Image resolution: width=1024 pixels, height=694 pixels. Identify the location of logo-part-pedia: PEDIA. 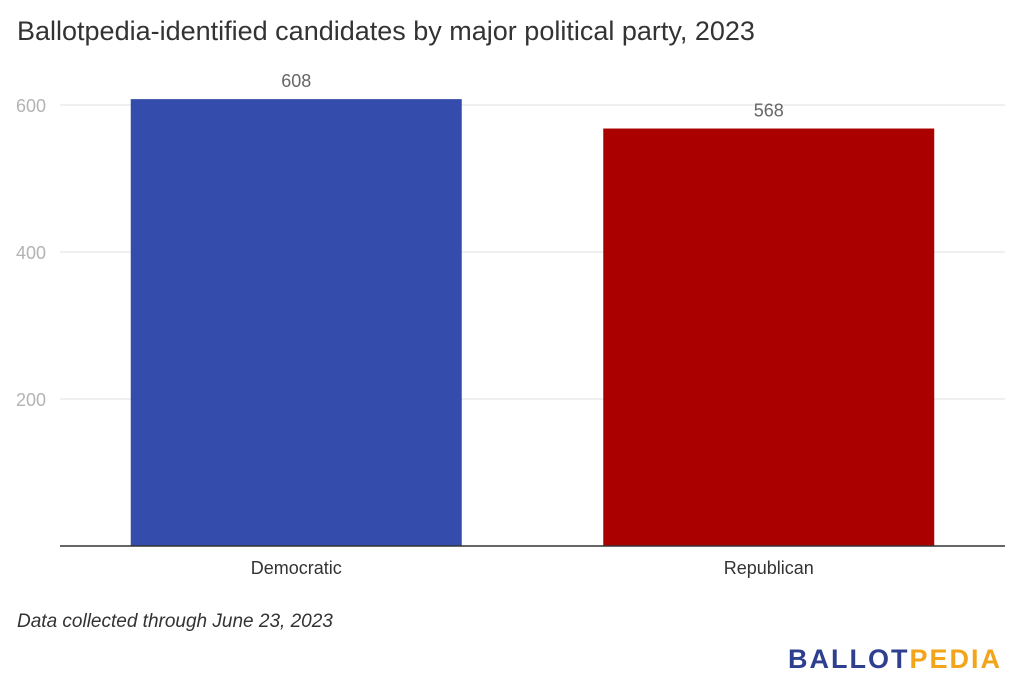
(955, 659).